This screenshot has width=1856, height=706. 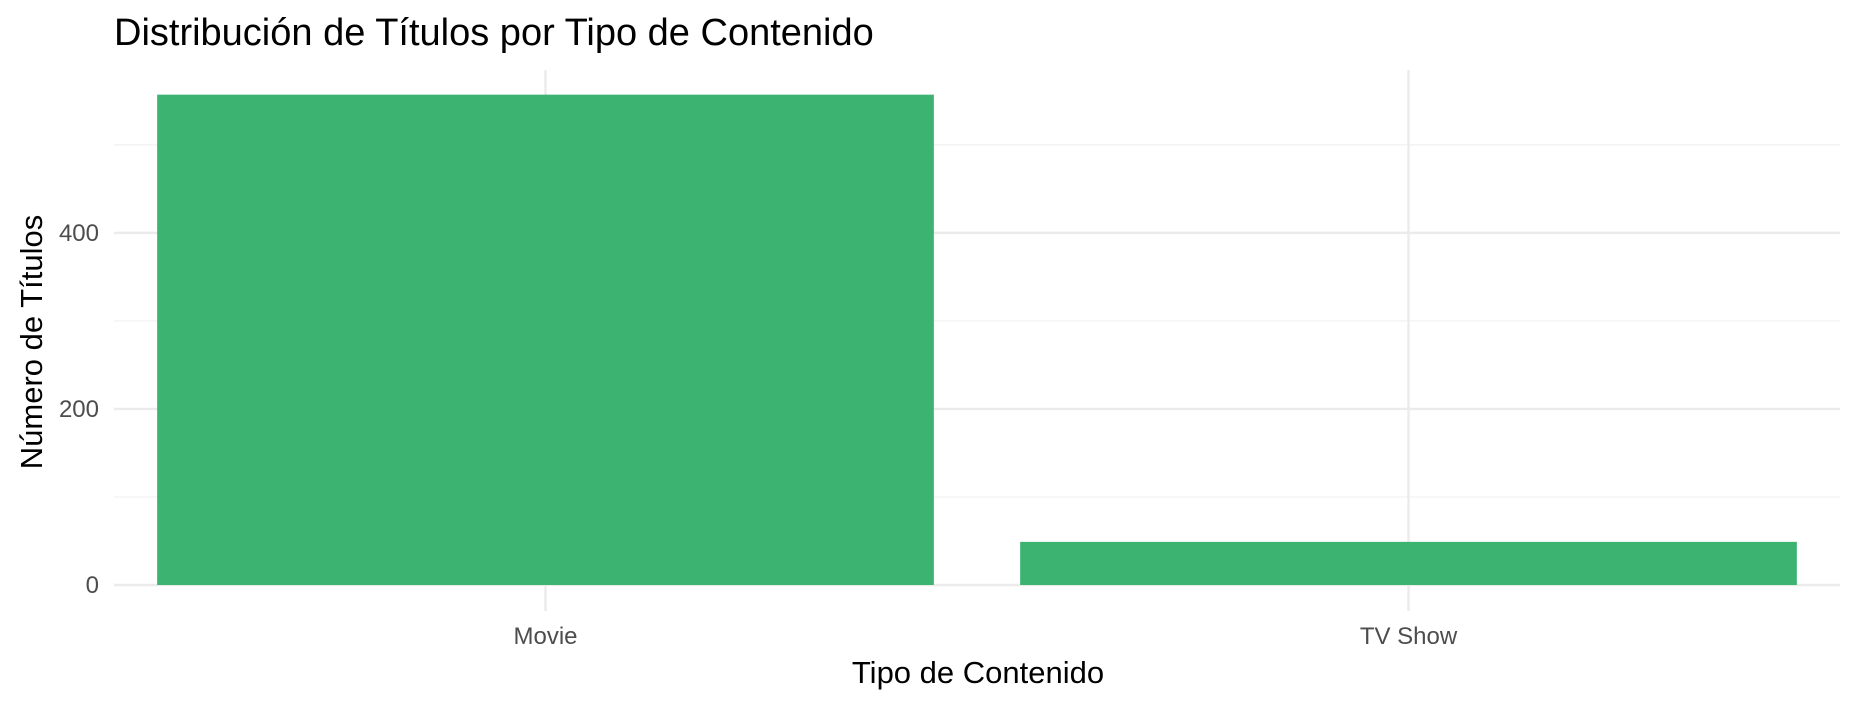 I want to click on x-tick-labels: Movie TV Show, so click(x=985, y=636).